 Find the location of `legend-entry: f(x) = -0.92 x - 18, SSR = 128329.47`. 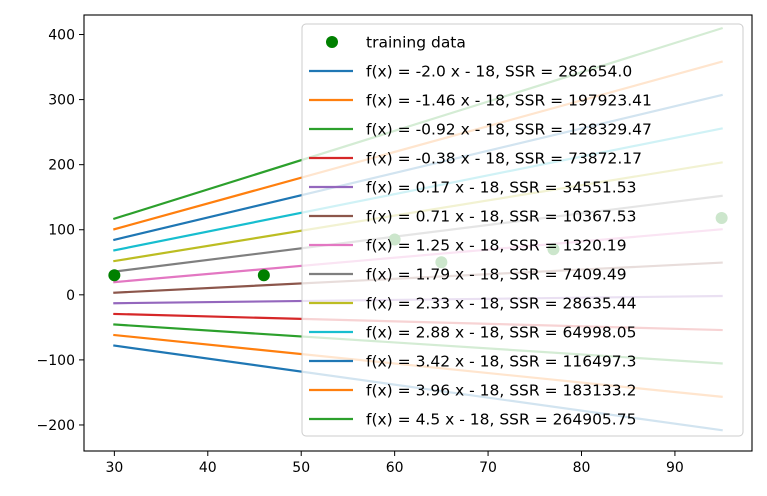

legend-entry: f(x) = -0.92 x - 18, SSR = 128329.47 is located at coordinates (480, 130).